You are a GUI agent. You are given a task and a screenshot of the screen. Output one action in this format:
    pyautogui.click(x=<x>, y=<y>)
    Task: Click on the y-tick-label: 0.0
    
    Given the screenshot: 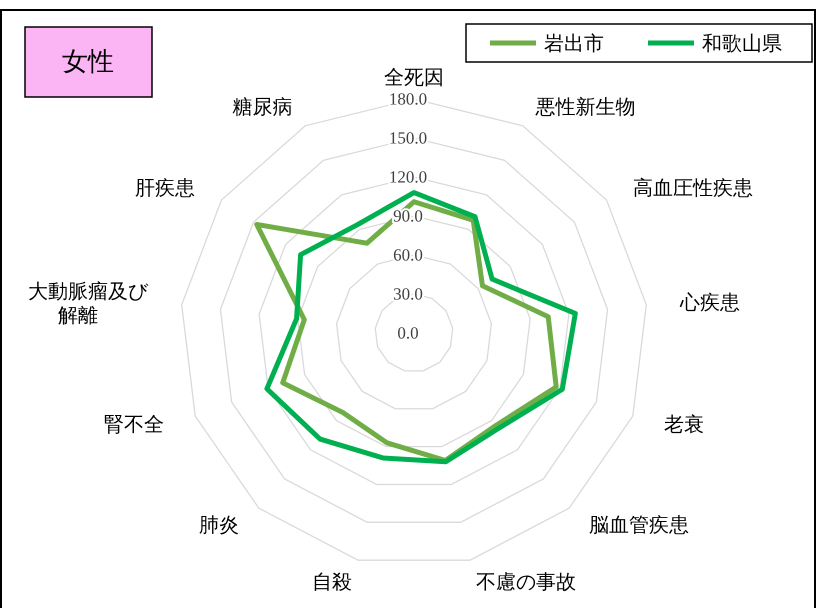 What is the action you would take?
    pyautogui.click(x=408, y=333)
    